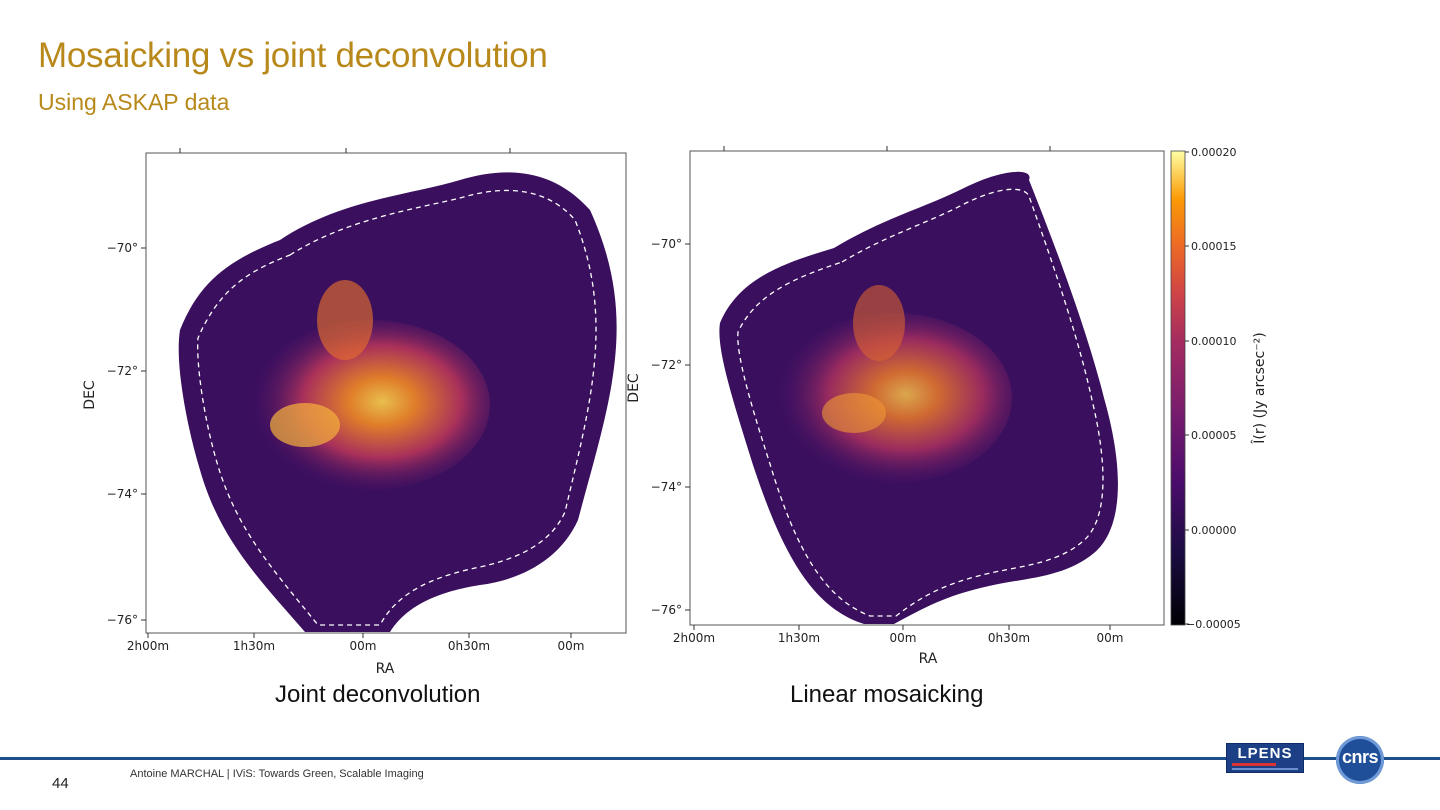 The height and width of the screenshot is (810, 1440). What do you see at coordinates (293, 55) in the screenshot?
I see `slide-title: Mosaicking vs joint deconvolution` at bounding box center [293, 55].